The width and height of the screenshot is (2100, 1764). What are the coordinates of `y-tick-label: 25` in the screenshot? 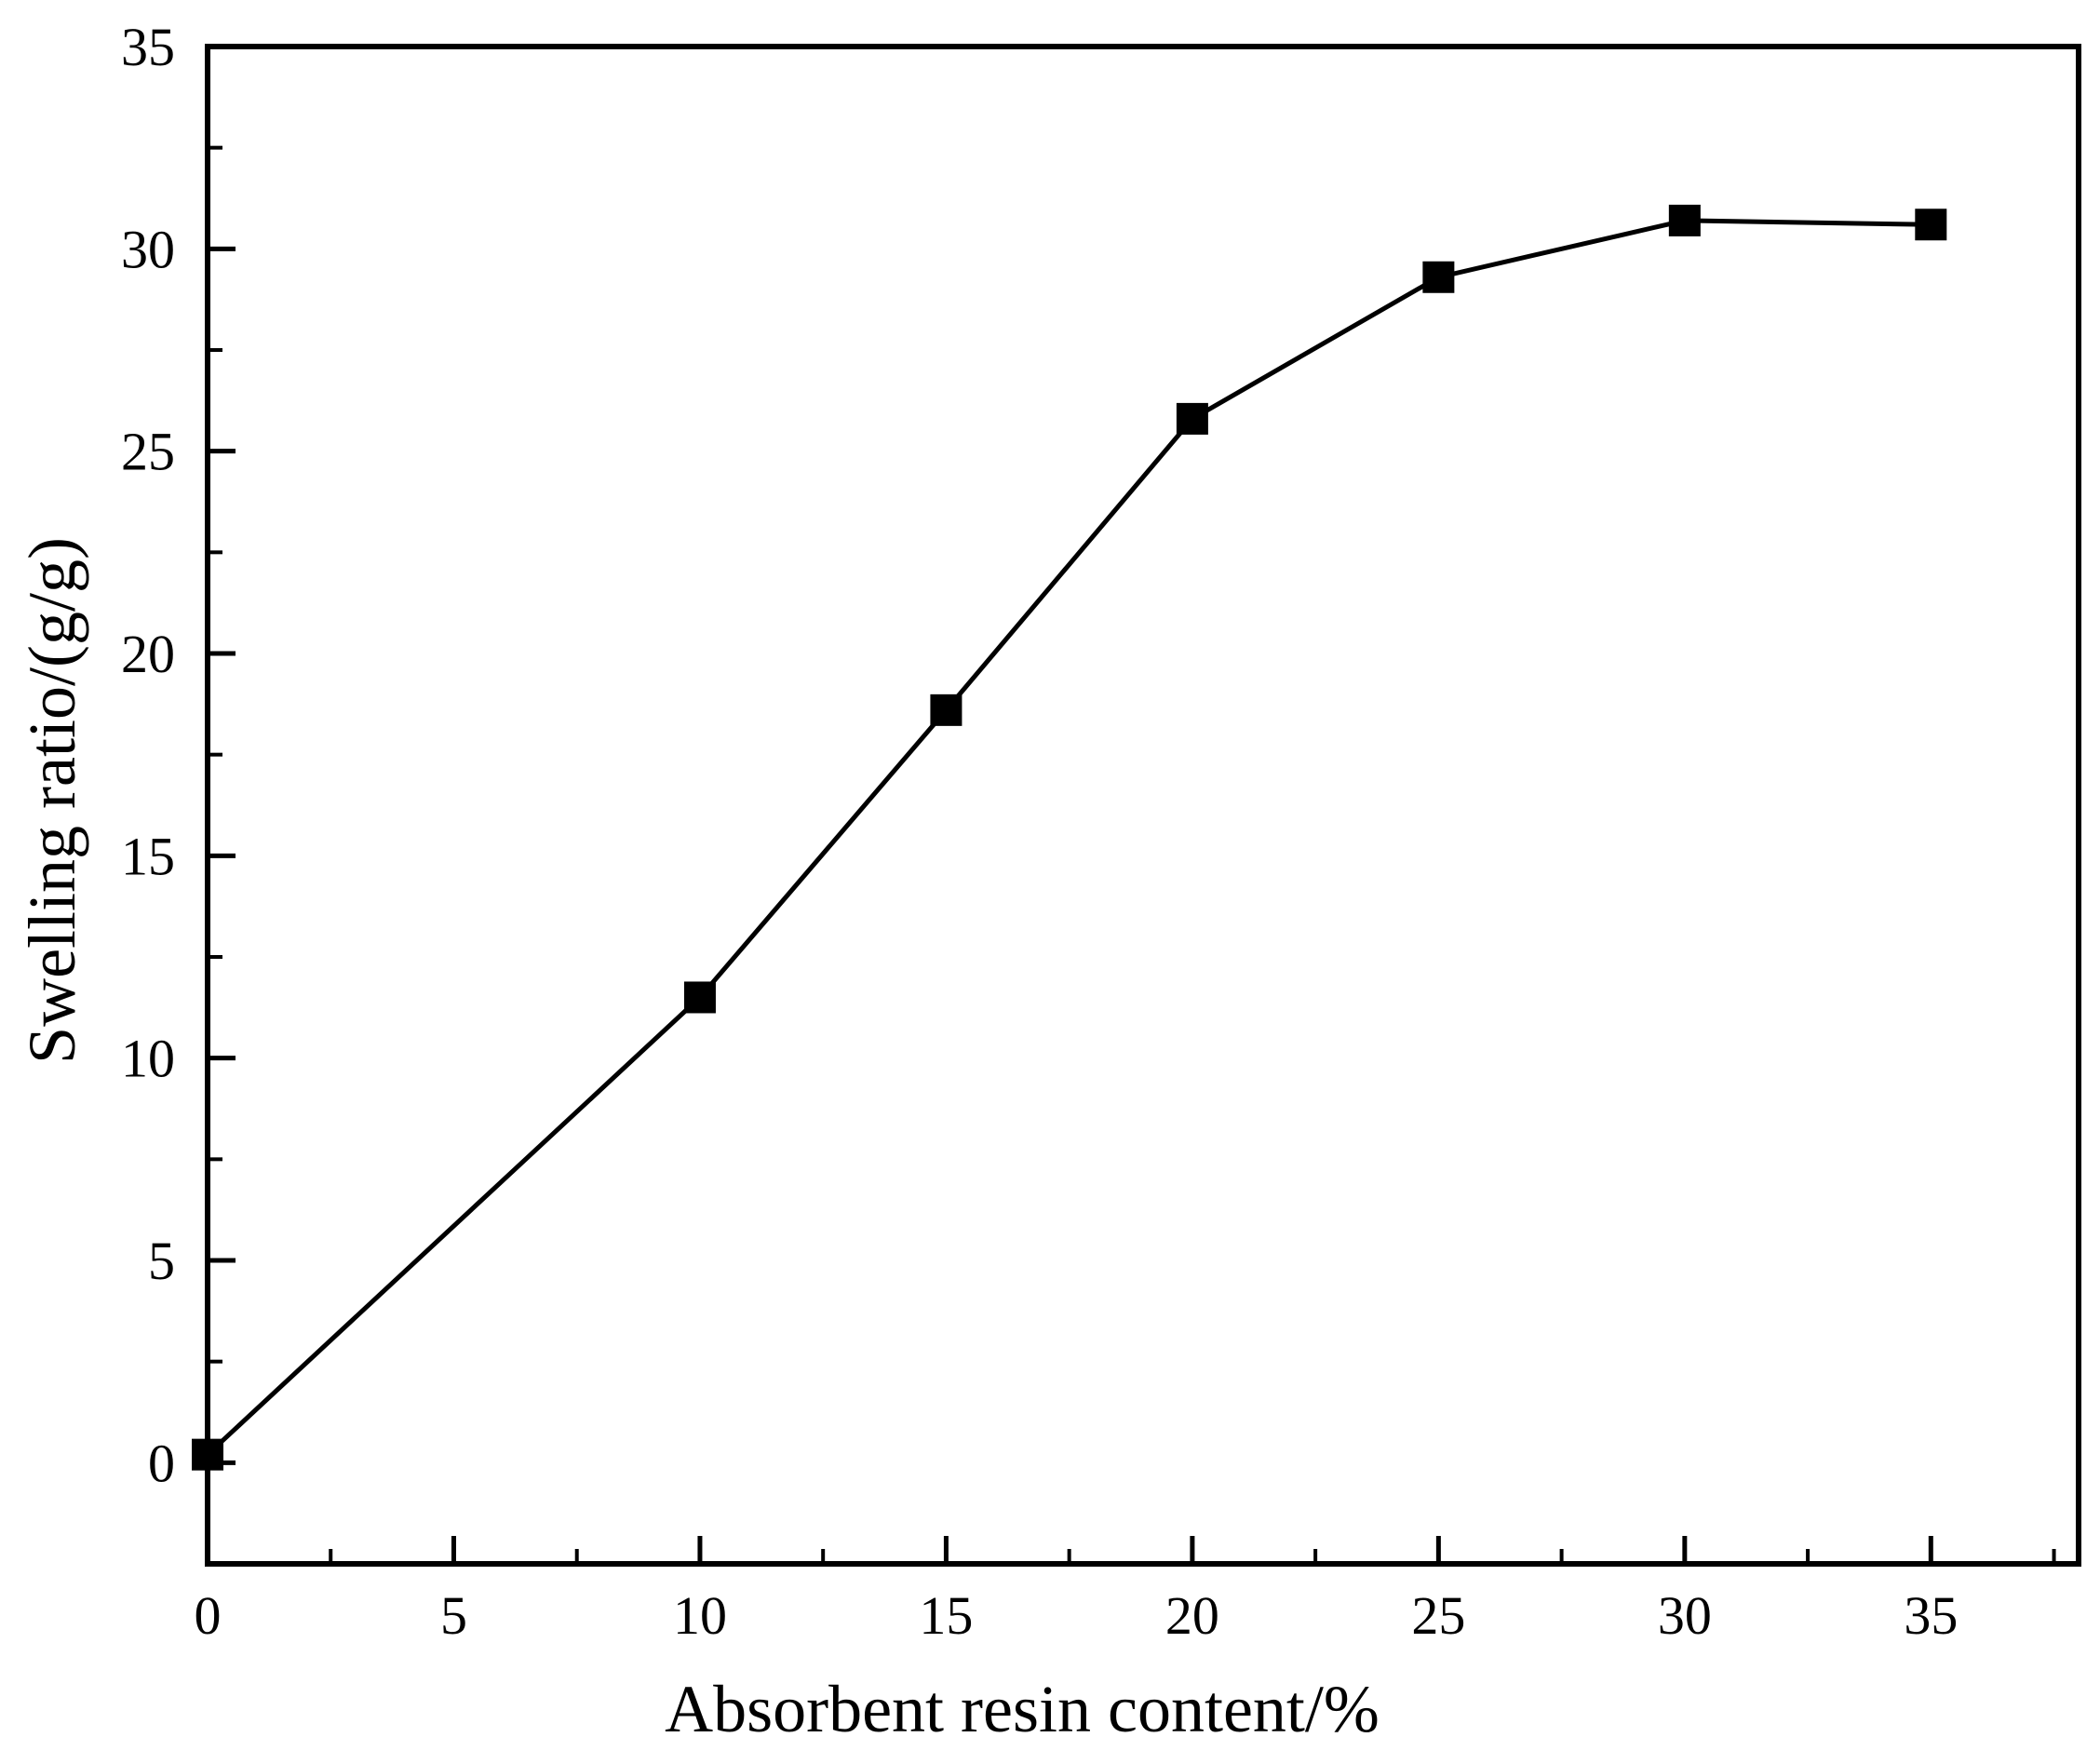 It's located at (148, 452).